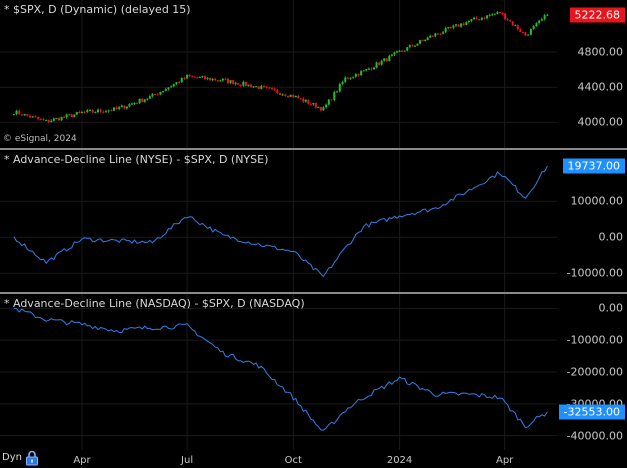  What do you see at coordinates (187, 460) in the screenshot?
I see `x-tick-label: Jul` at bounding box center [187, 460].